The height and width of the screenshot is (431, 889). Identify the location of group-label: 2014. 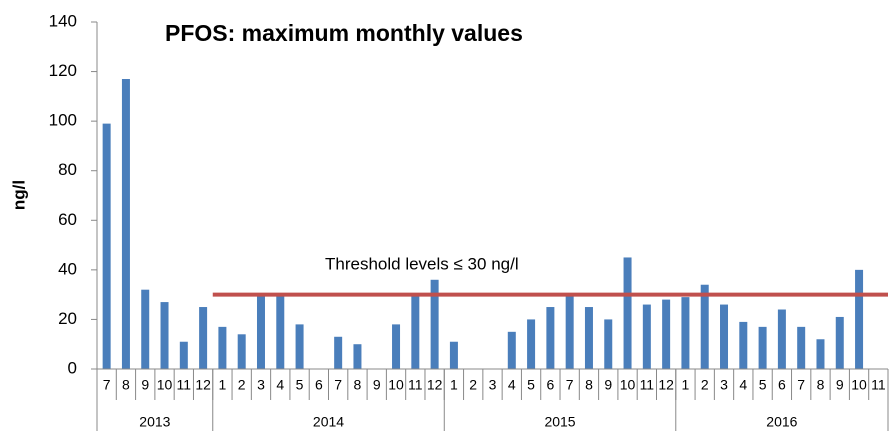
(328, 422).